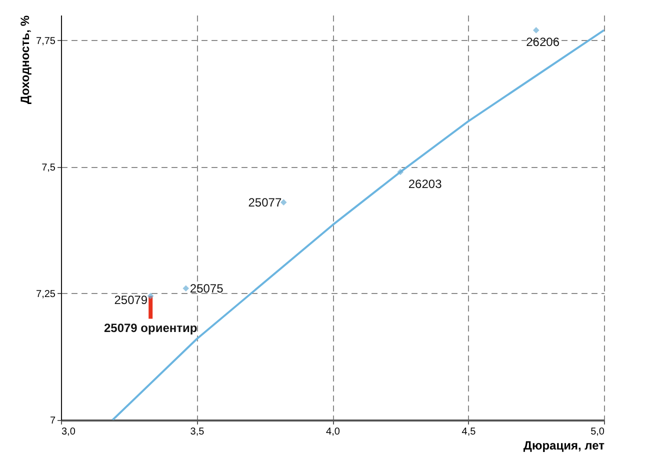  What do you see at coordinates (564, 445) in the screenshot?
I see `x-axis-title: Дюрация, лет` at bounding box center [564, 445].